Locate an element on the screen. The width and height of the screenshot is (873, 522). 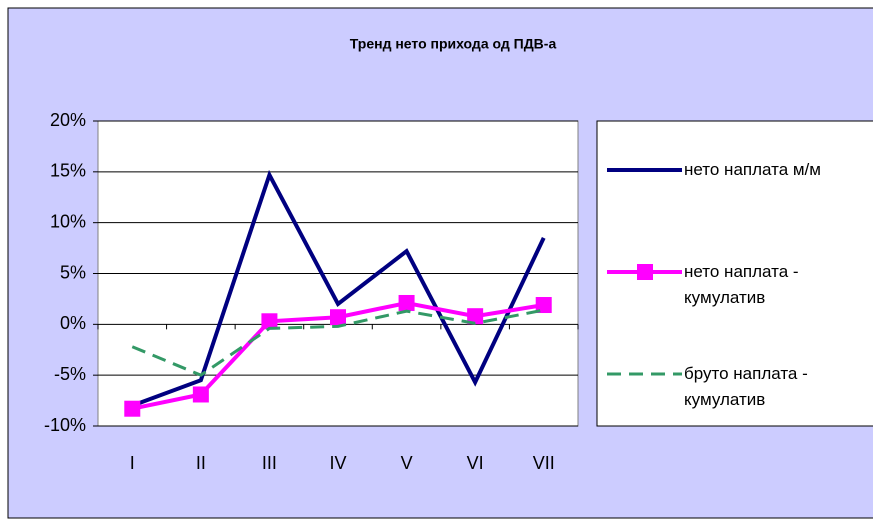
legend-marker is located at coordinates (645, 272).